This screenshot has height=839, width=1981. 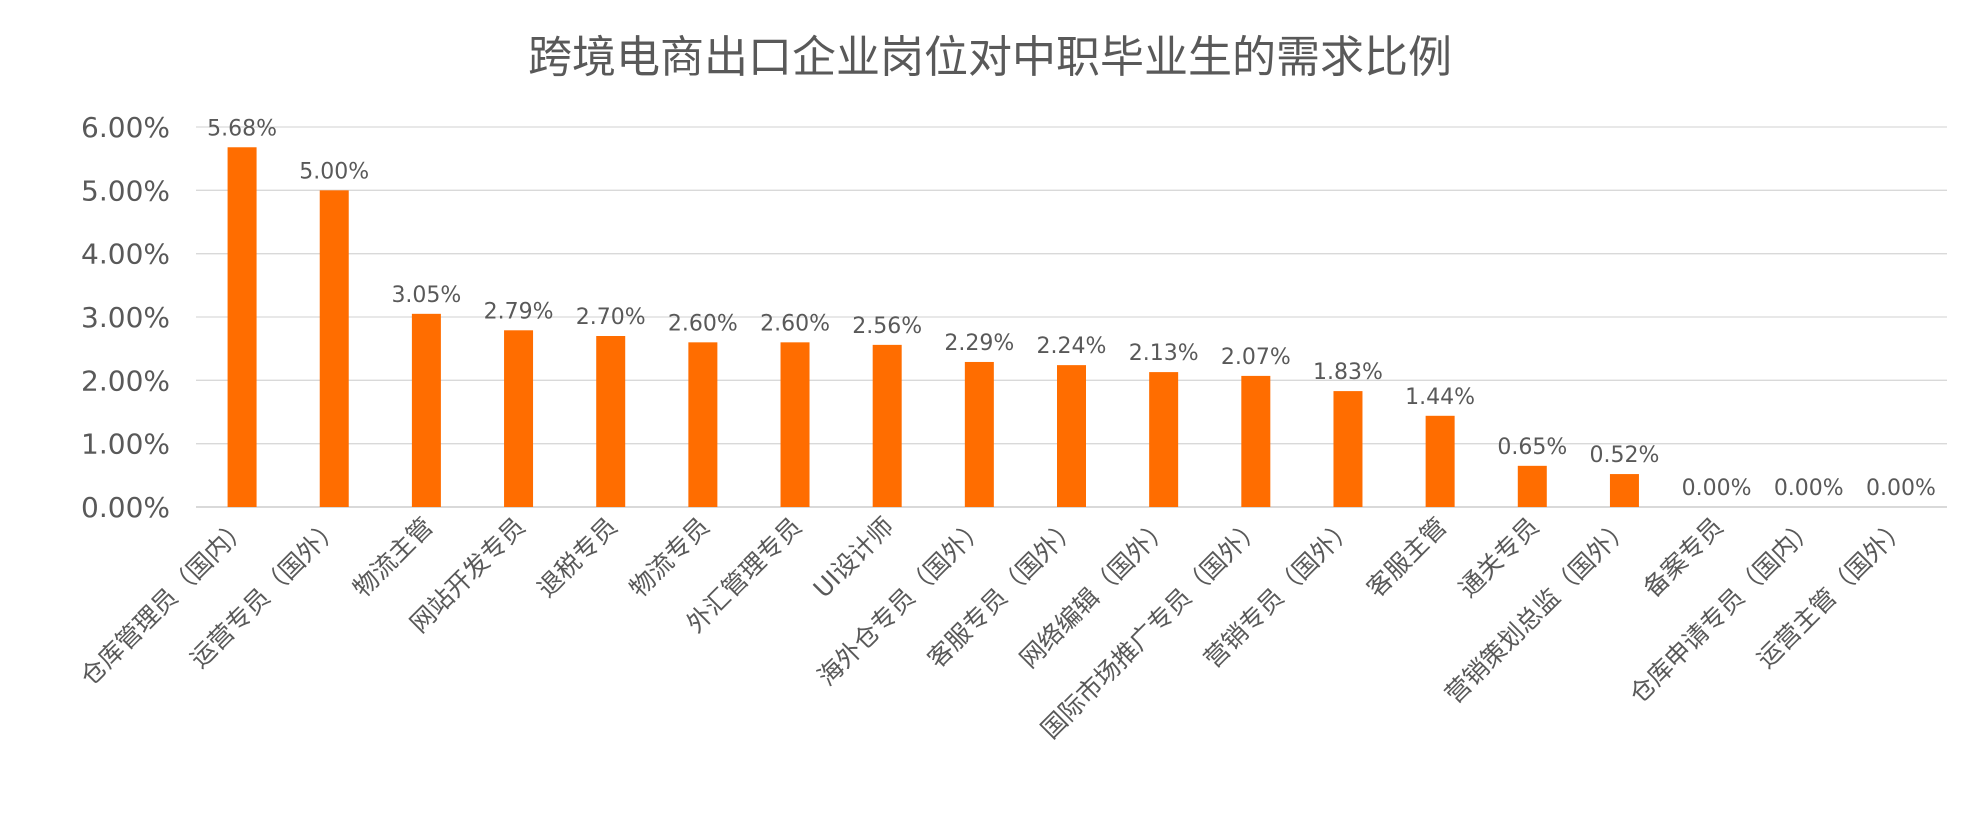 I want to click on y-tick-label: 6.00%, so click(x=125, y=127).